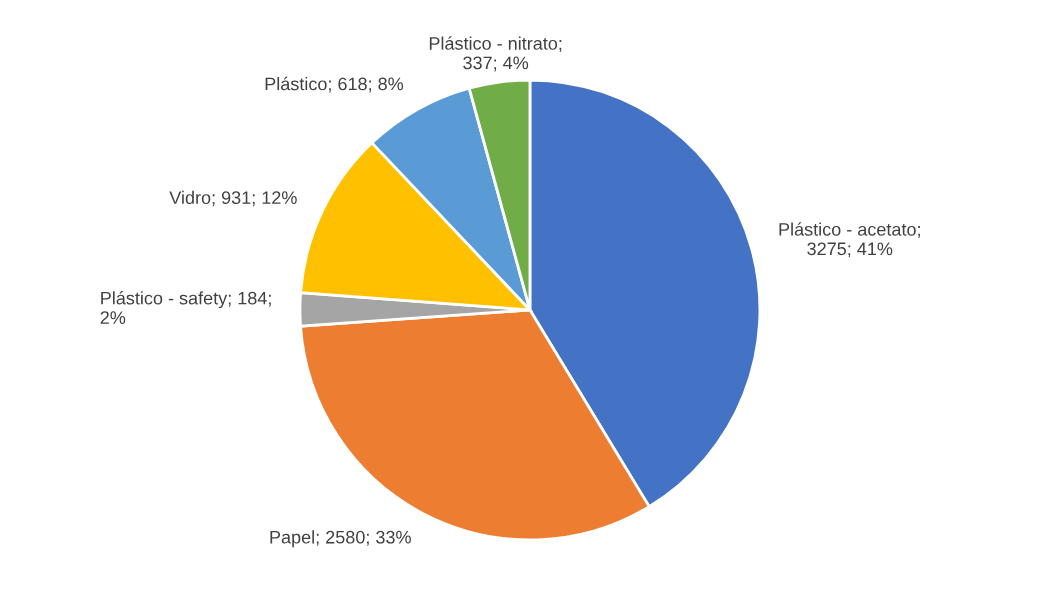  I want to click on slice-label: Vidro; 931; 12%, so click(233, 198).